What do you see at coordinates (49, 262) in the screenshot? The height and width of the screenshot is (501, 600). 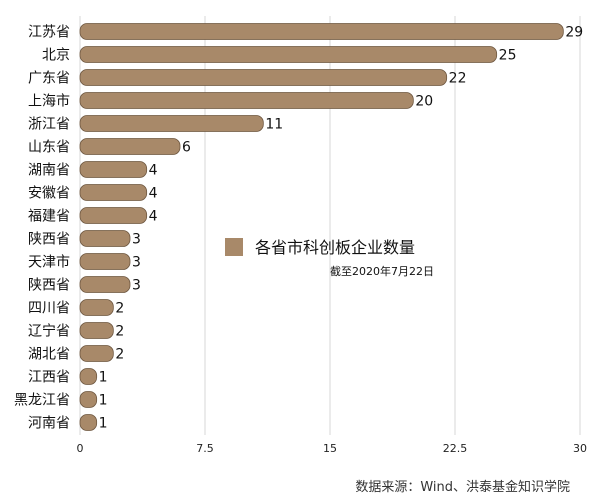 I see `category-label: 天津市` at bounding box center [49, 262].